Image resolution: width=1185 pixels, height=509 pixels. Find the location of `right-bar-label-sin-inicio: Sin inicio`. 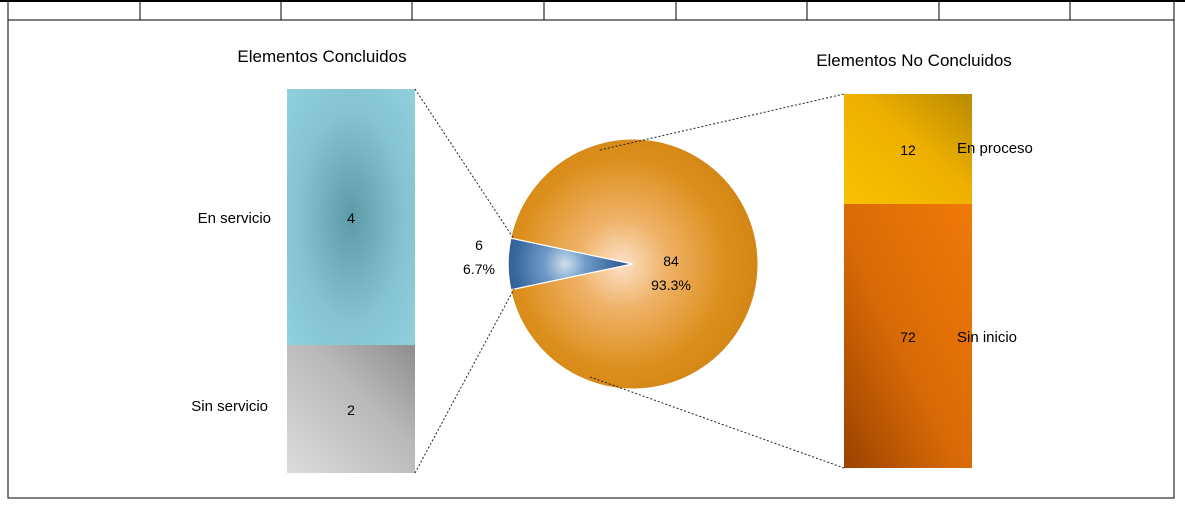

right-bar-label-sin-inicio: Sin inicio is located at coordinates (987, 337).